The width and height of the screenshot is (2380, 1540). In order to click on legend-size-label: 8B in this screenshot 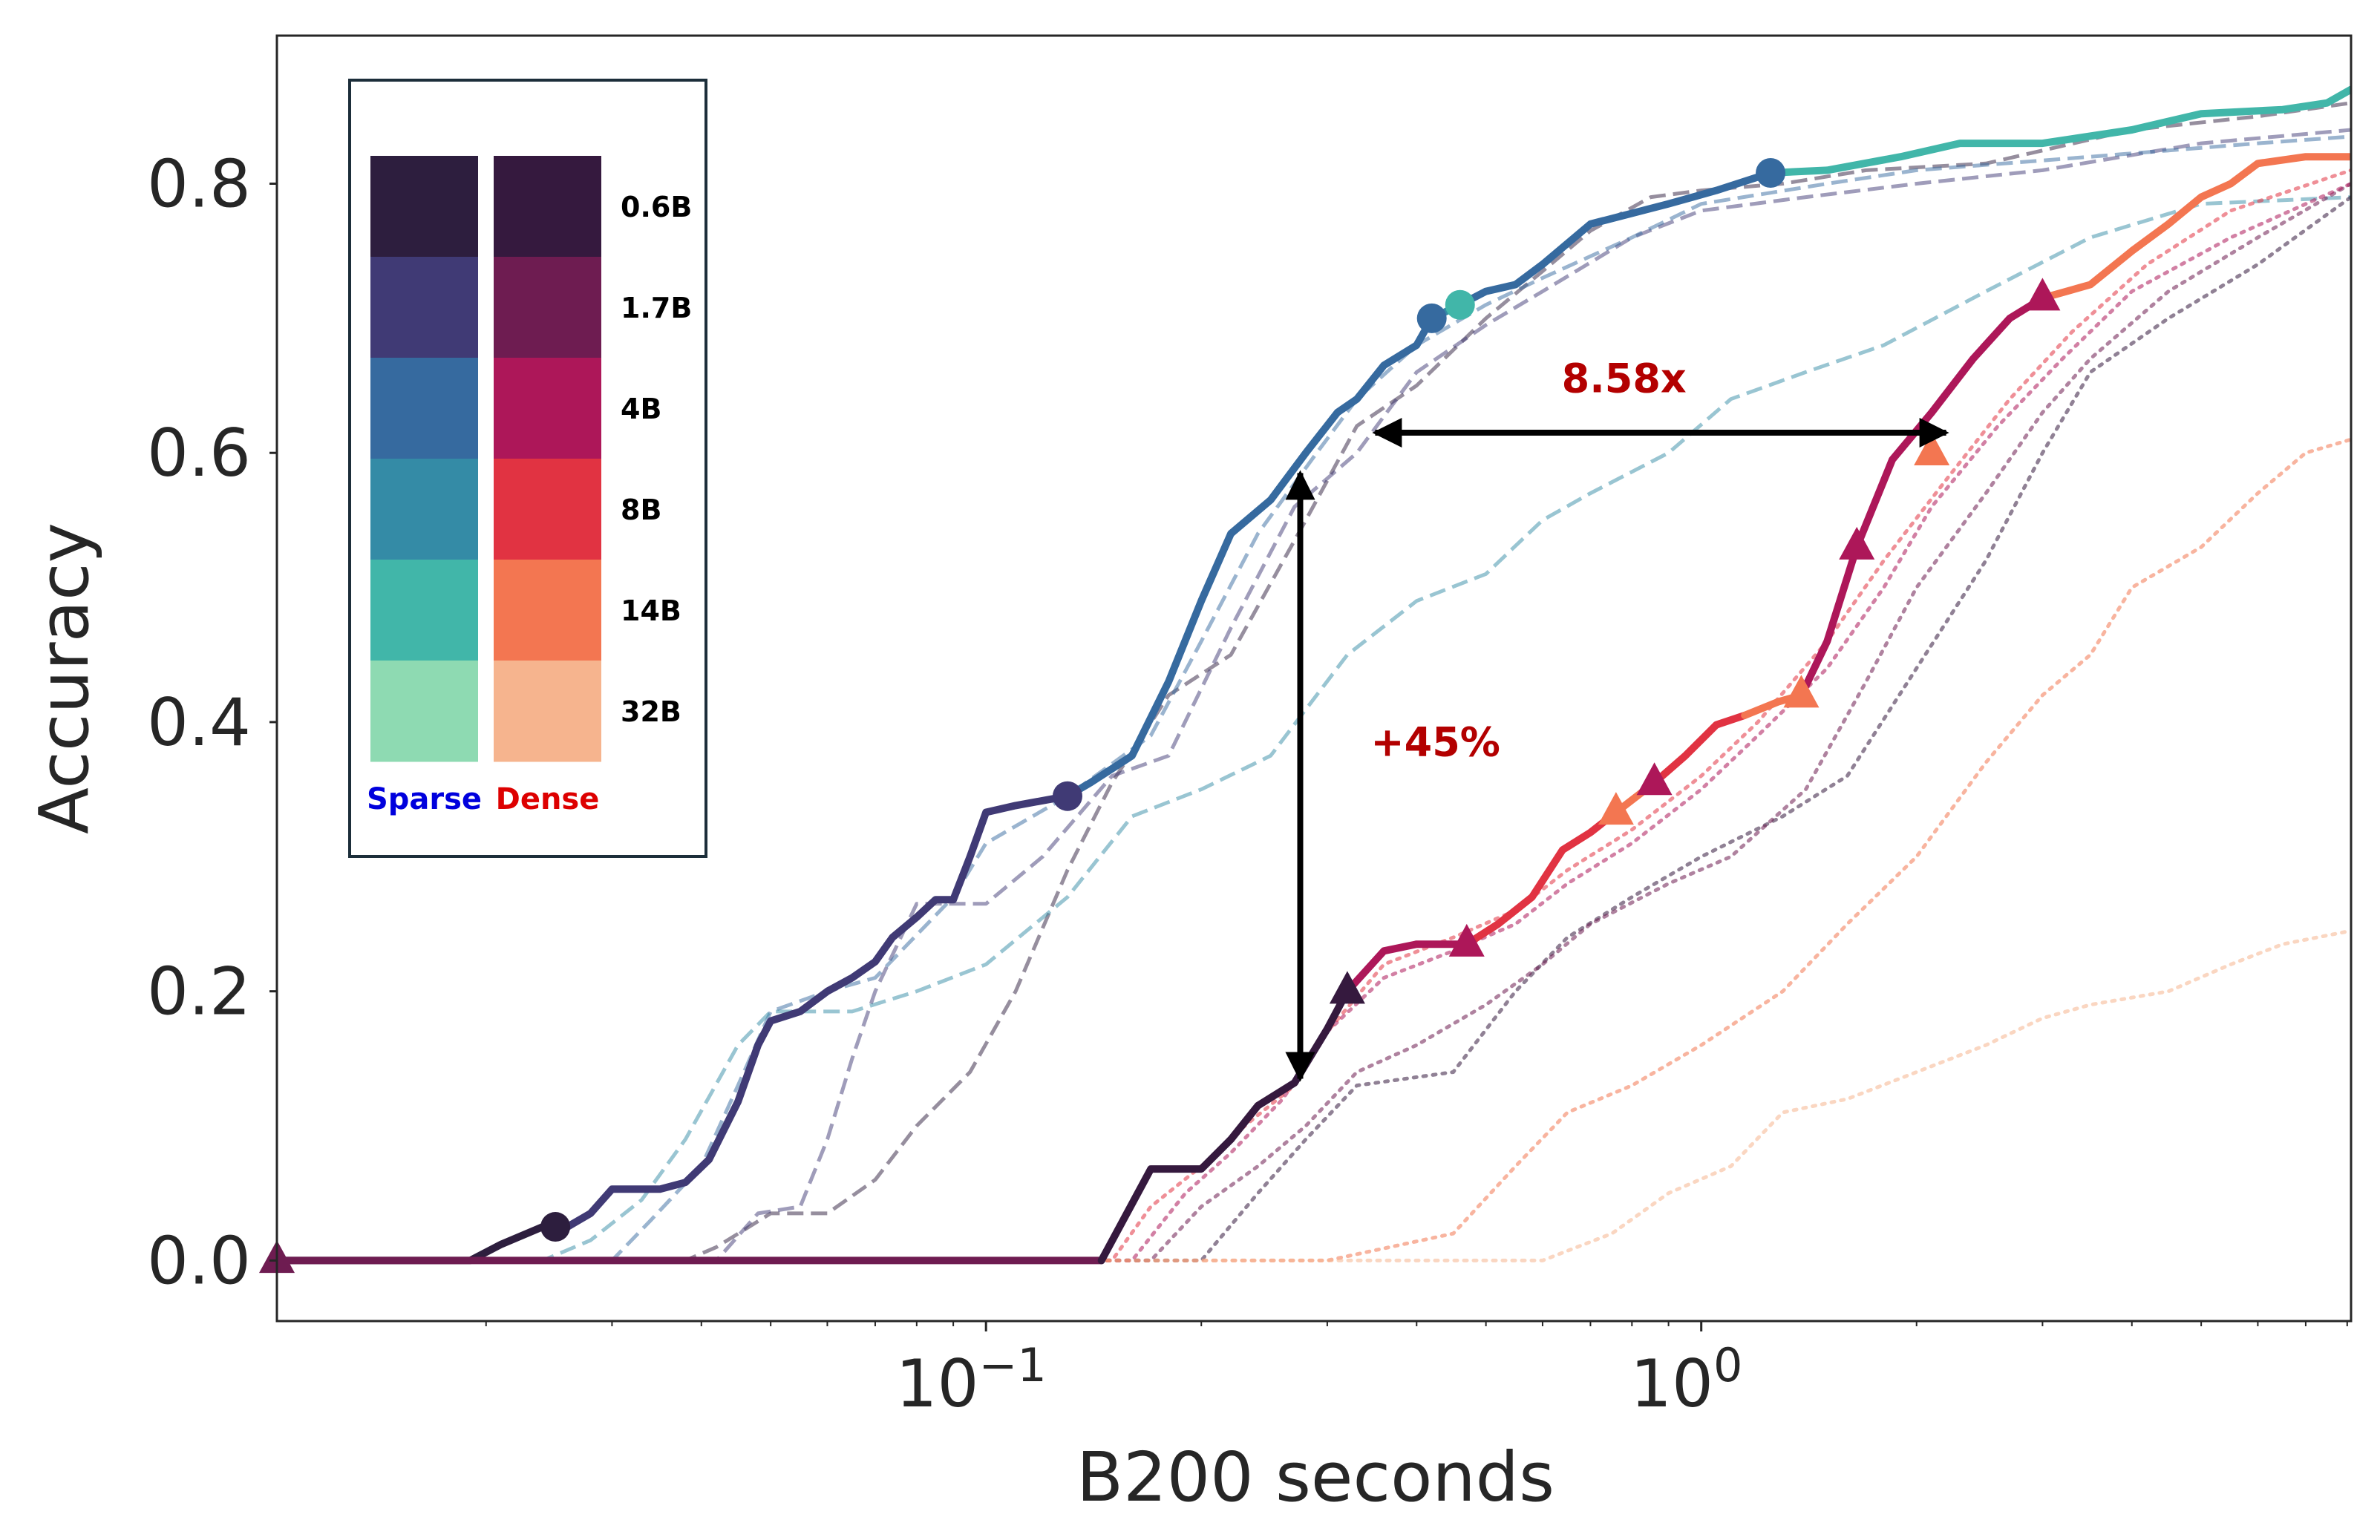, I will do `click(641, 510)`.